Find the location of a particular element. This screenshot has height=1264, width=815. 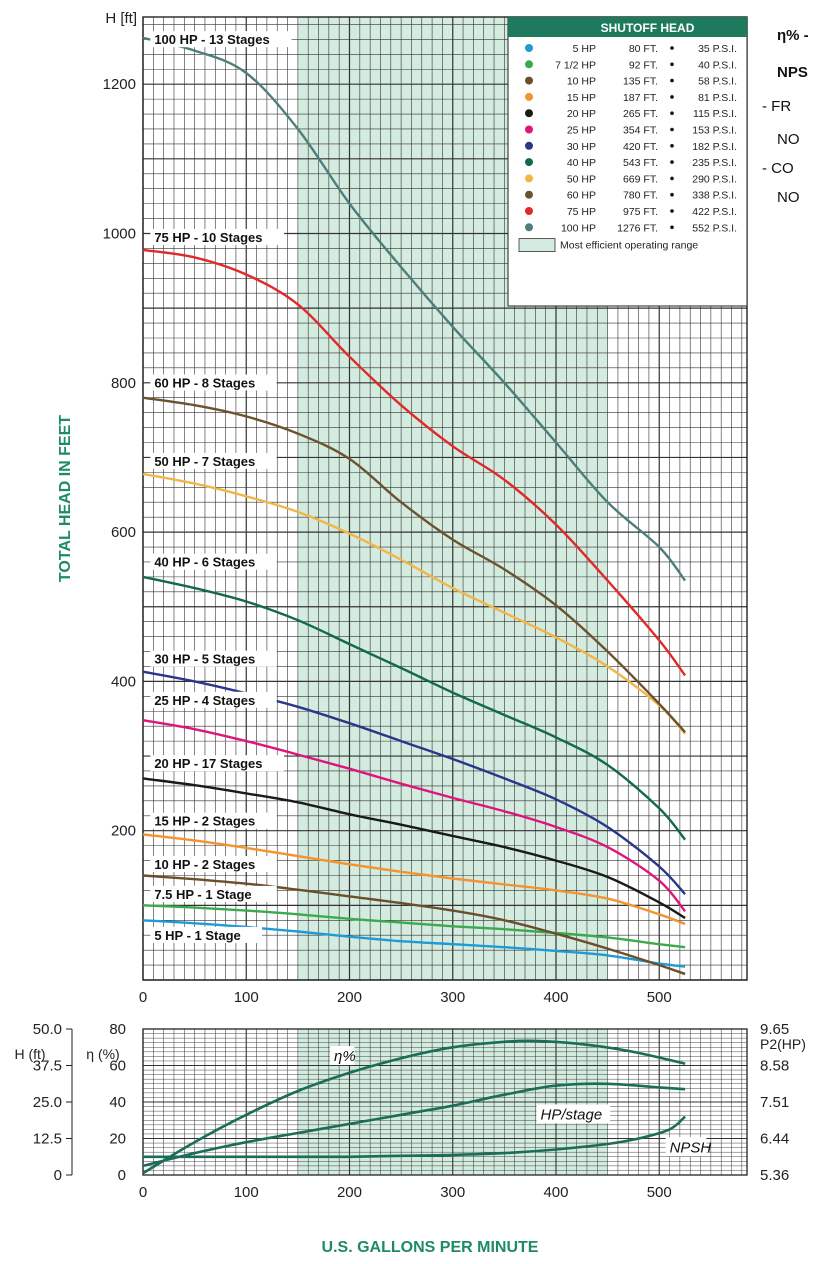

y-axis-title: TOTAL HEAD IN FEET is located at coordinates (65, 498).